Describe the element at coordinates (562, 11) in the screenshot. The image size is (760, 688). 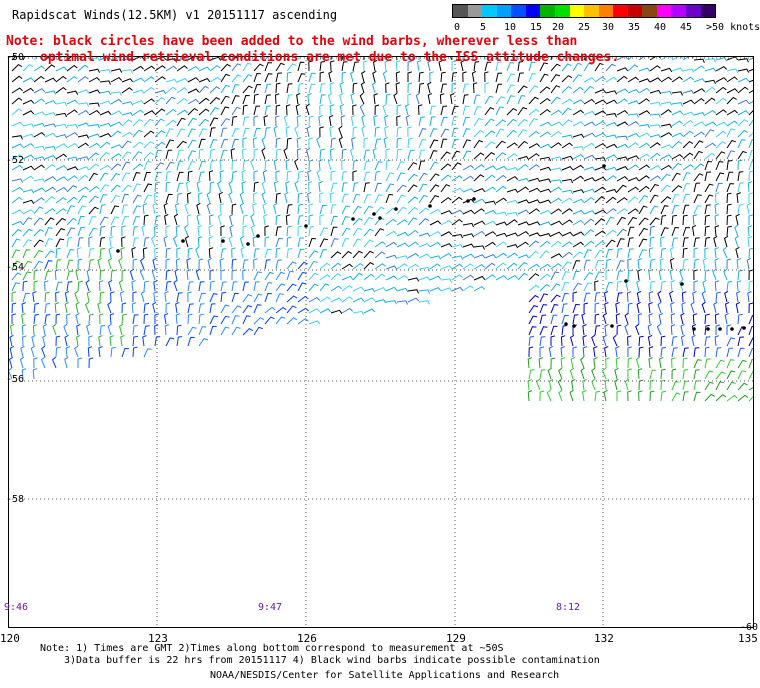
I see `legend-swatch` at that location.